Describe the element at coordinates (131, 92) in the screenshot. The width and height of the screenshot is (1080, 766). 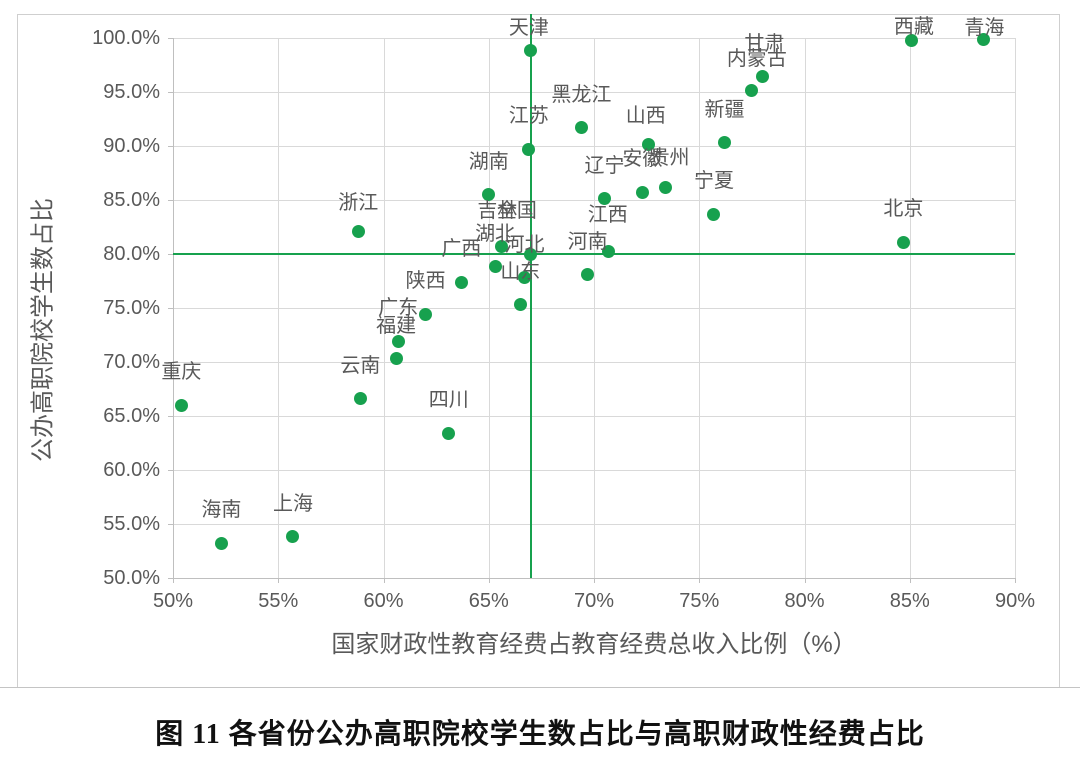
I see `y-tick-label: 95.0%` at that location.